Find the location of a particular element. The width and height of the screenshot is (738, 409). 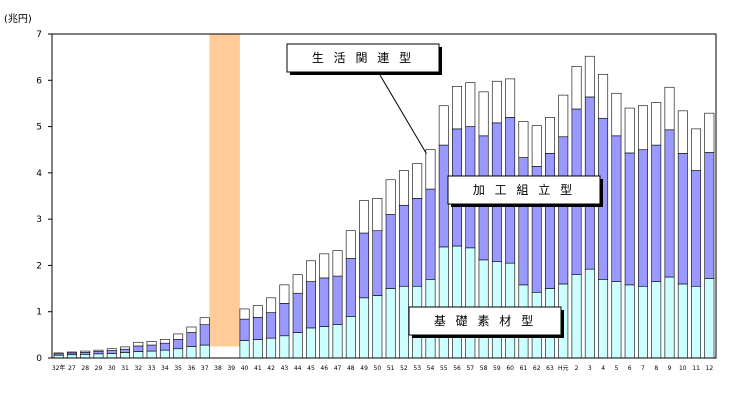

x-tick-label: 8 is located at coordinates (656, 368).